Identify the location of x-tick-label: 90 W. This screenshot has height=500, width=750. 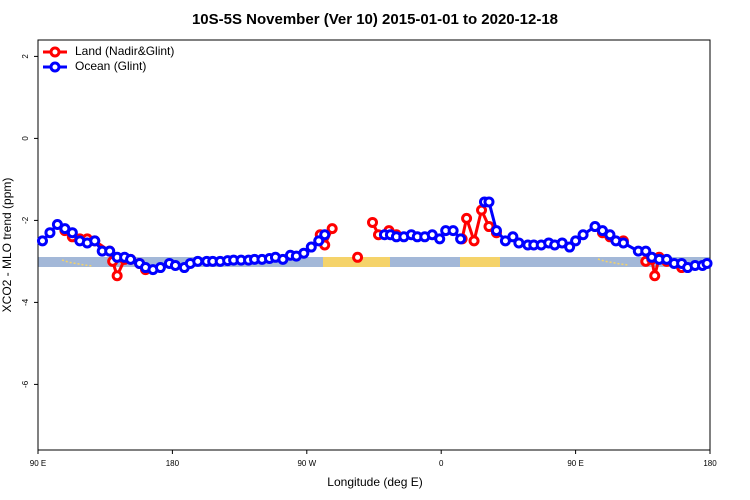
(306, 463).